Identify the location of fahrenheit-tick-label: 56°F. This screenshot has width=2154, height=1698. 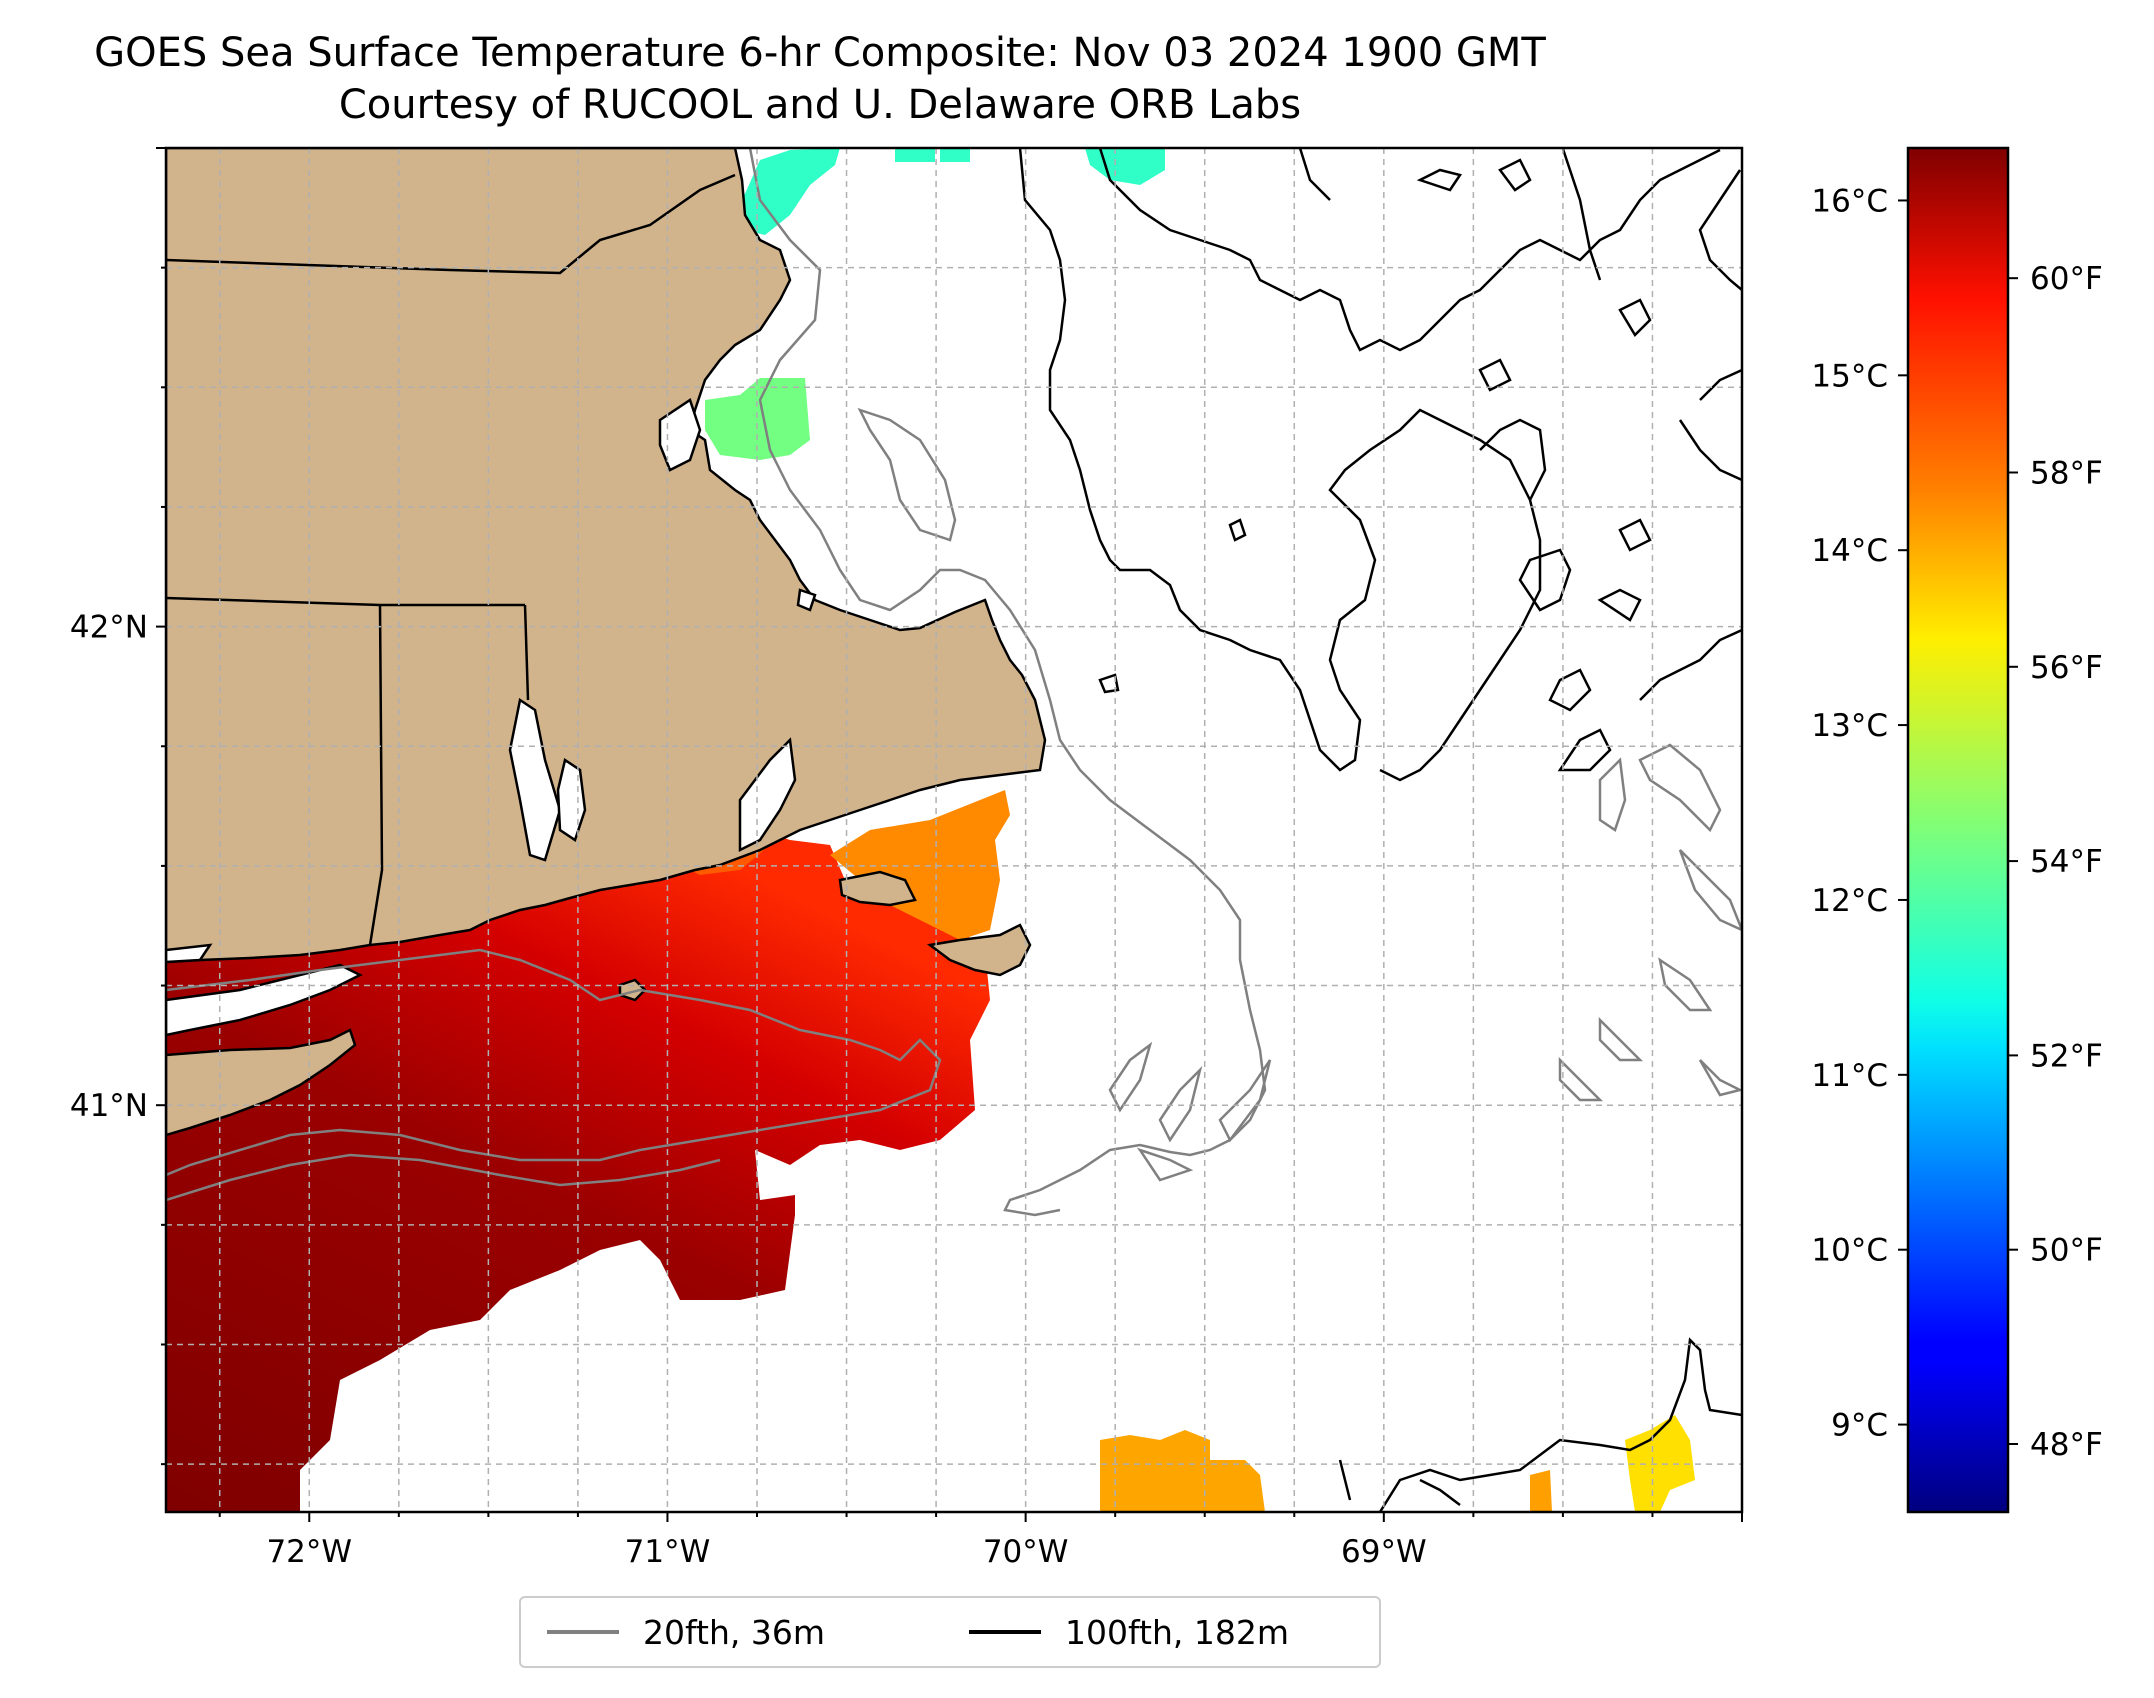
(2066, 668).